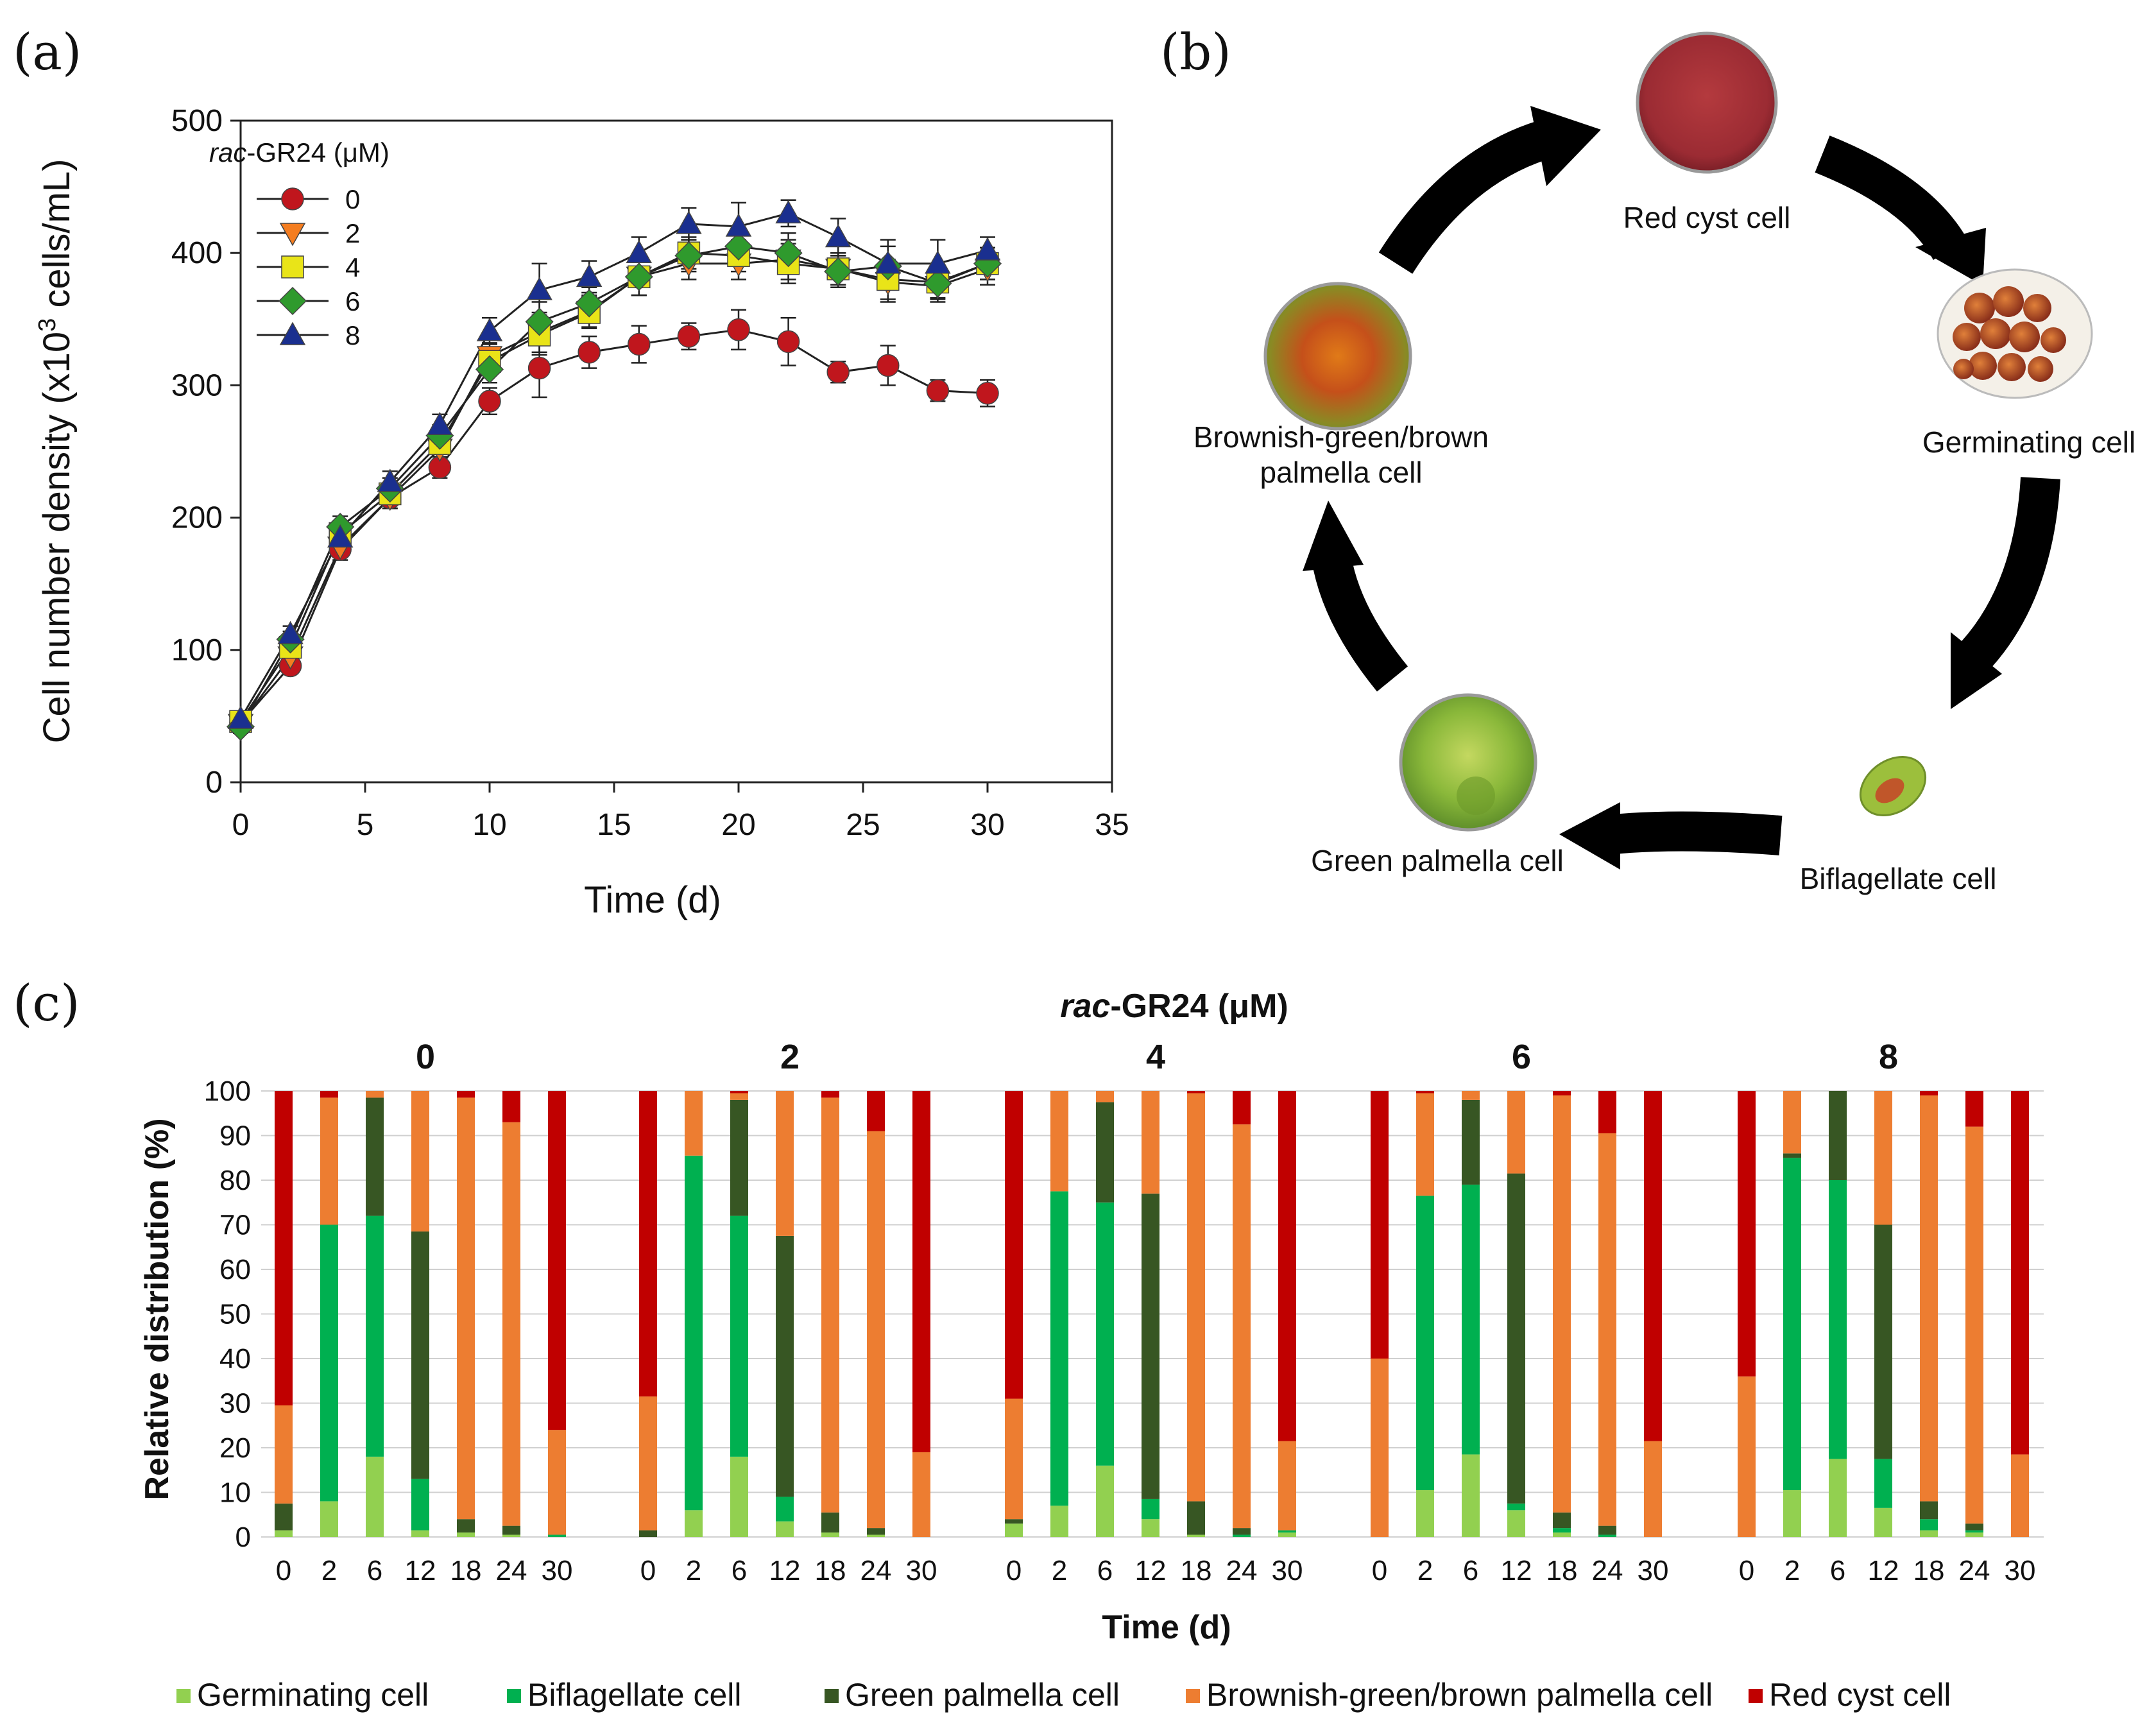  I want to click on group-label: 8, so click(1889, 1057).